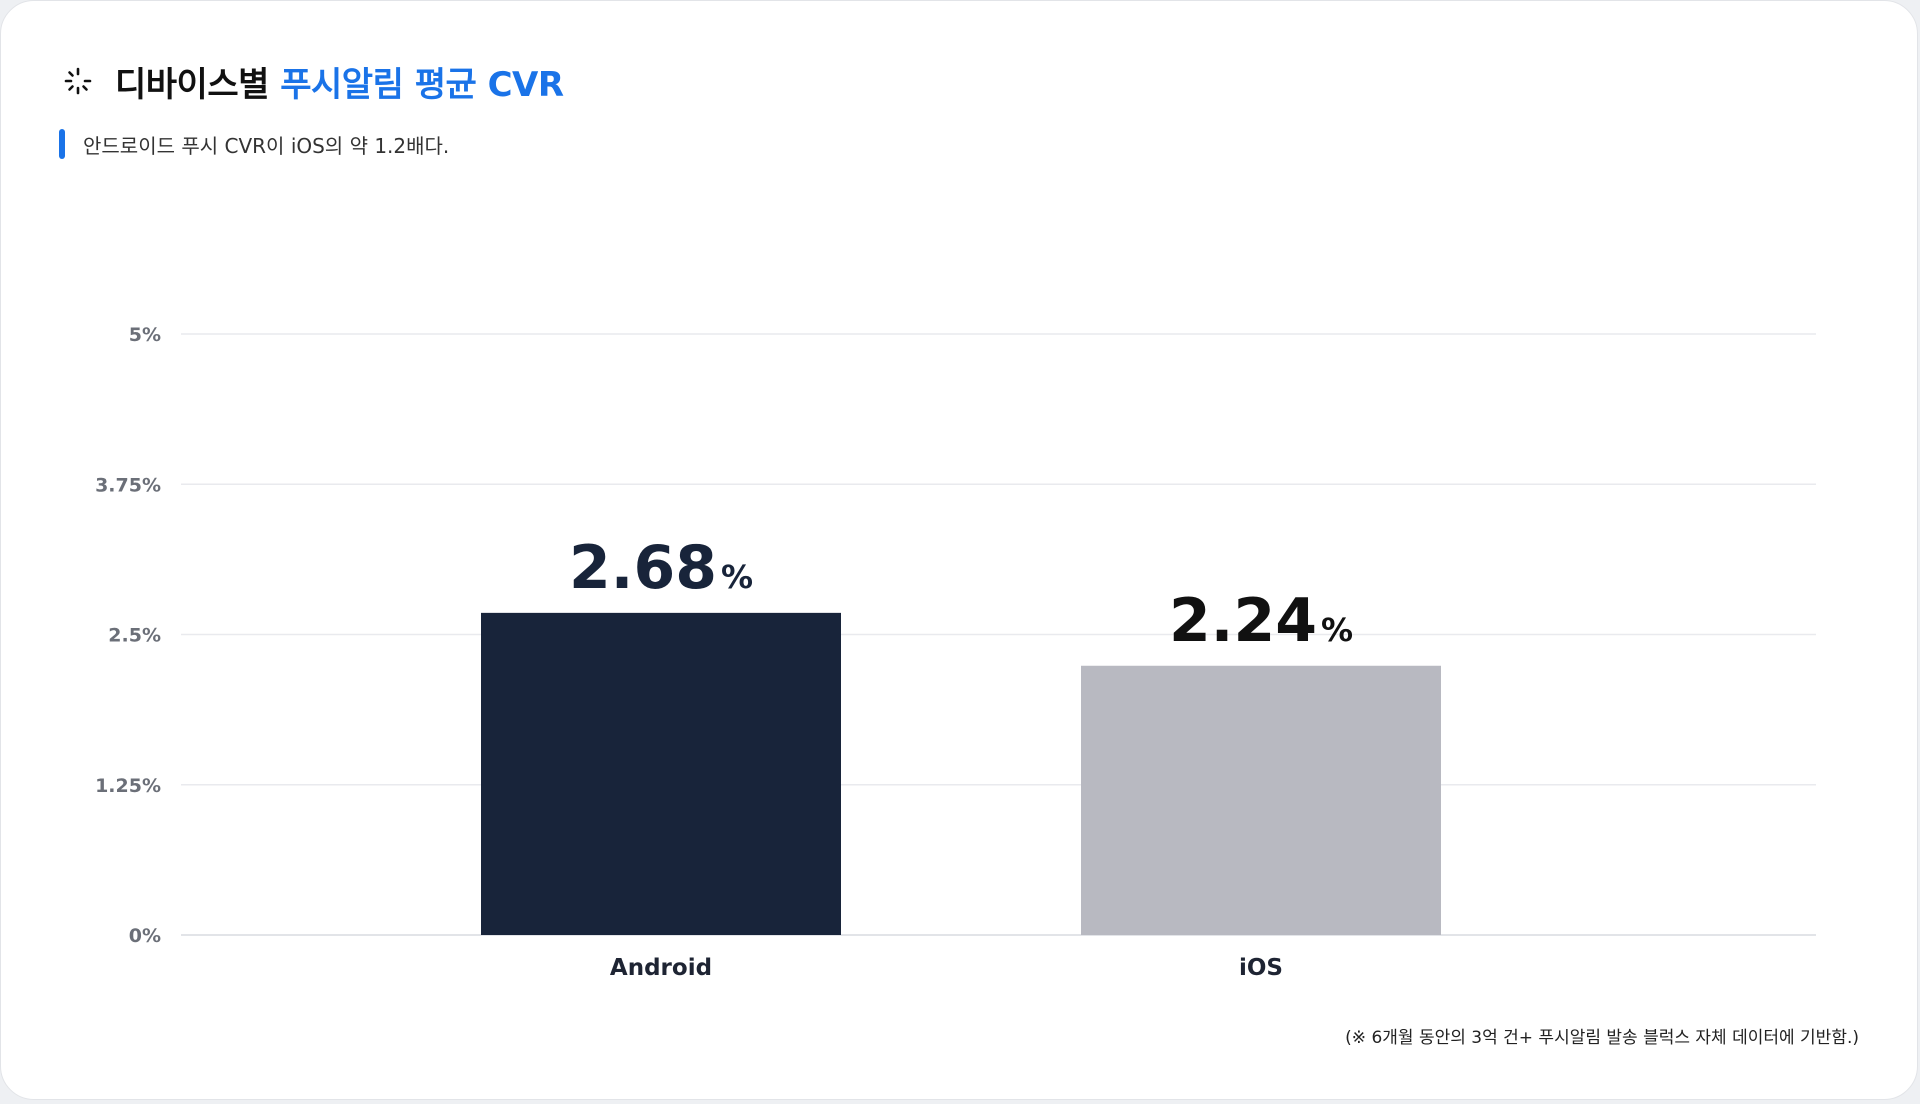  Describe the element at coordinates (145, 335) in the screenshot. I see `y-tick-label: 5%` at that location.